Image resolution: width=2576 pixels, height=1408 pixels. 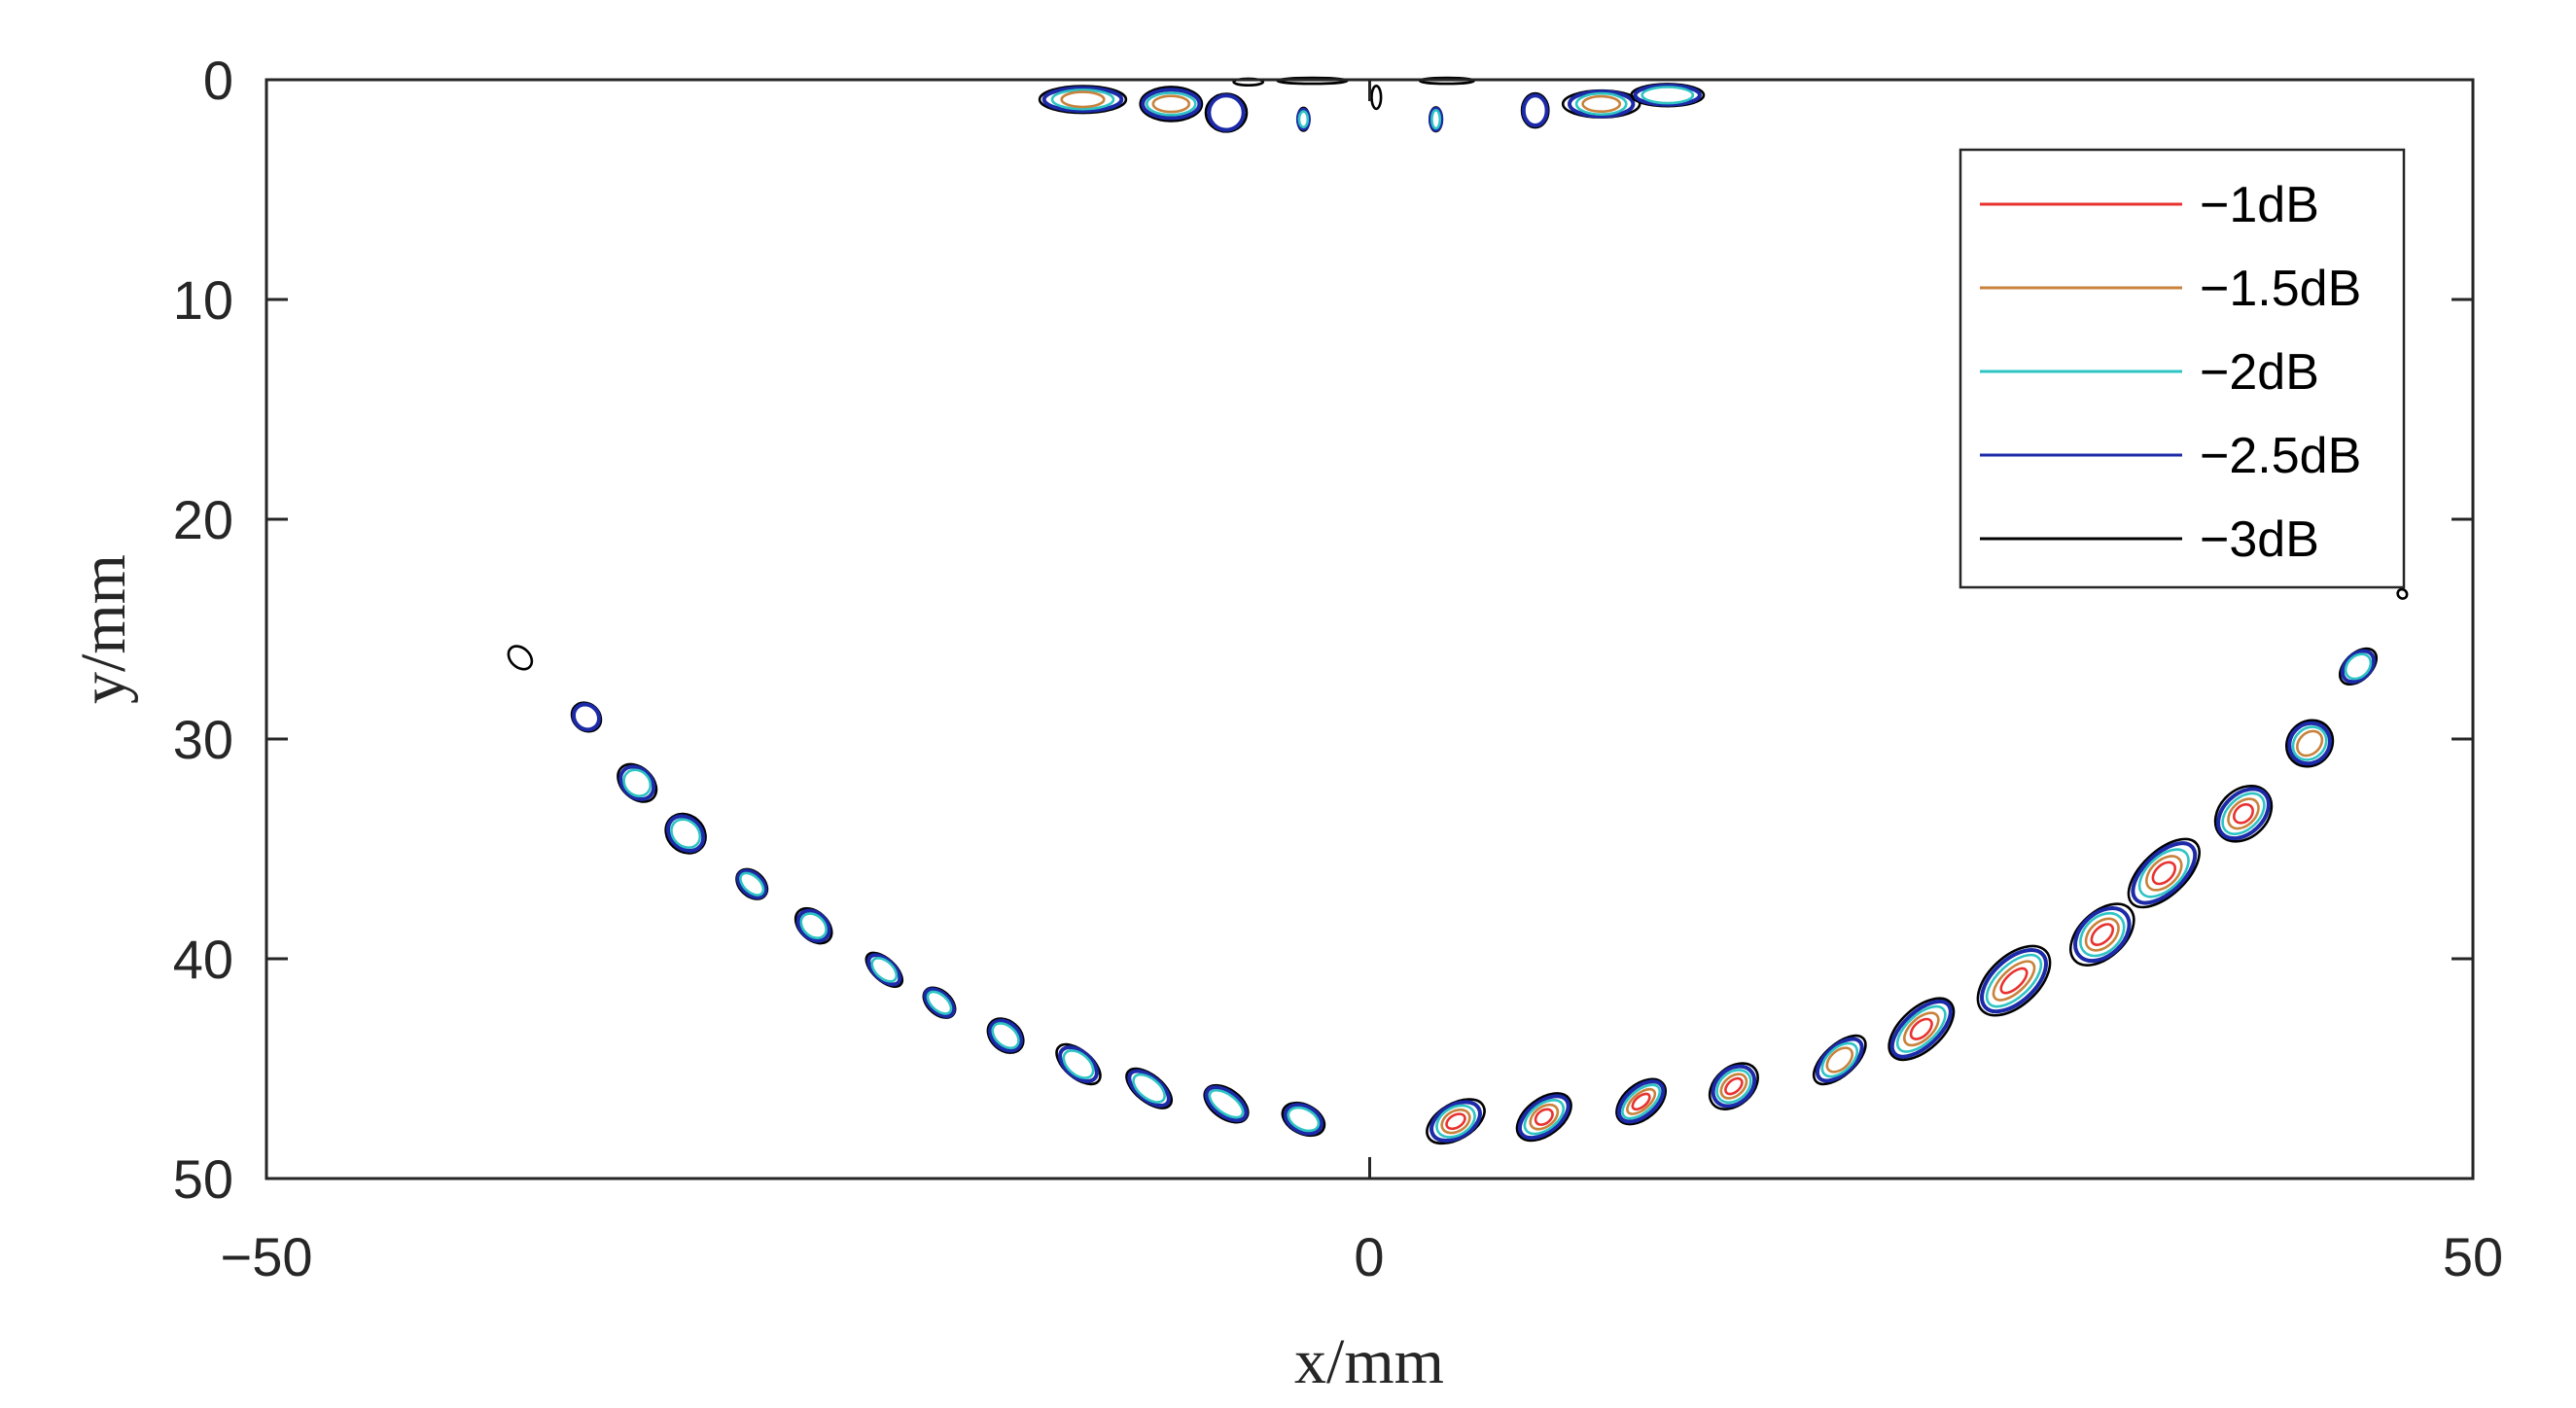 What do you see at coordinates (203, 739) in the screenshot?
I see `y-tick-label: 30` at bounding box center [203, 739].